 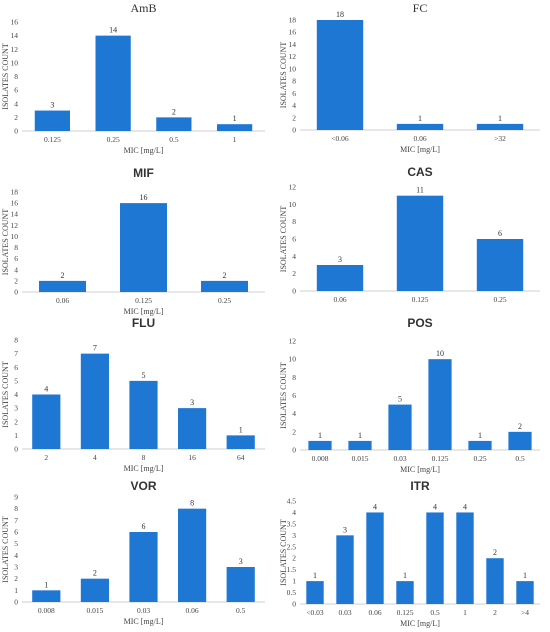 I want to click on x-tick-label: 0.125, so click(x=405, y=612).